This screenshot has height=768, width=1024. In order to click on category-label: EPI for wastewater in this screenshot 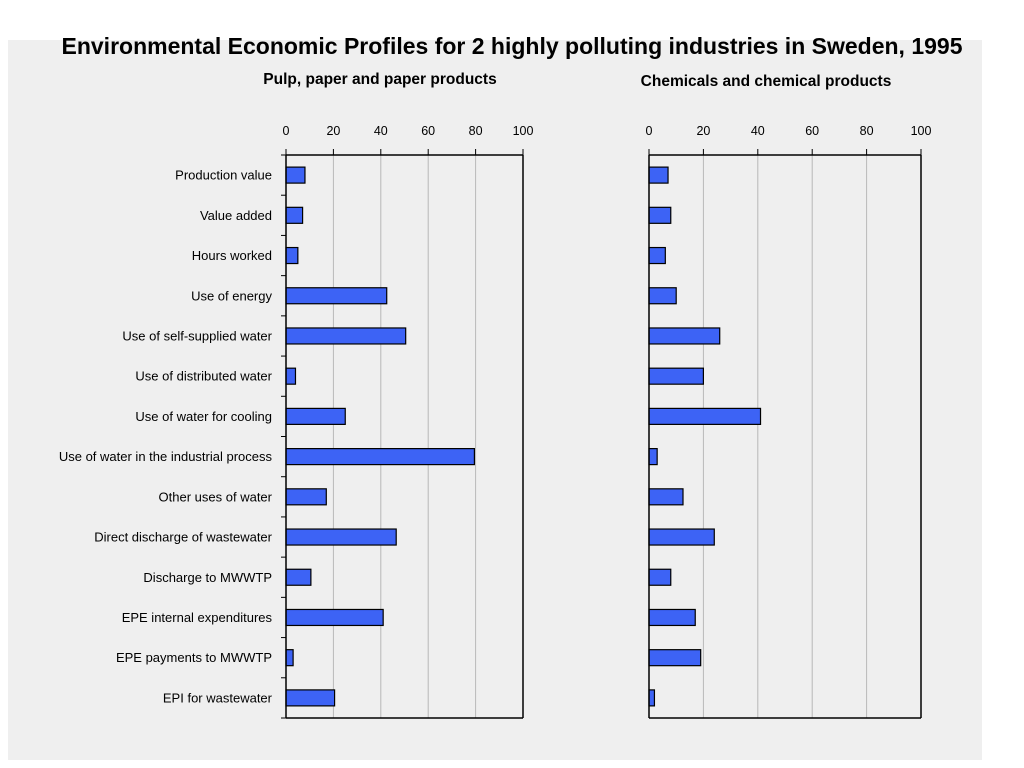, I will do `click(218, 697)`.